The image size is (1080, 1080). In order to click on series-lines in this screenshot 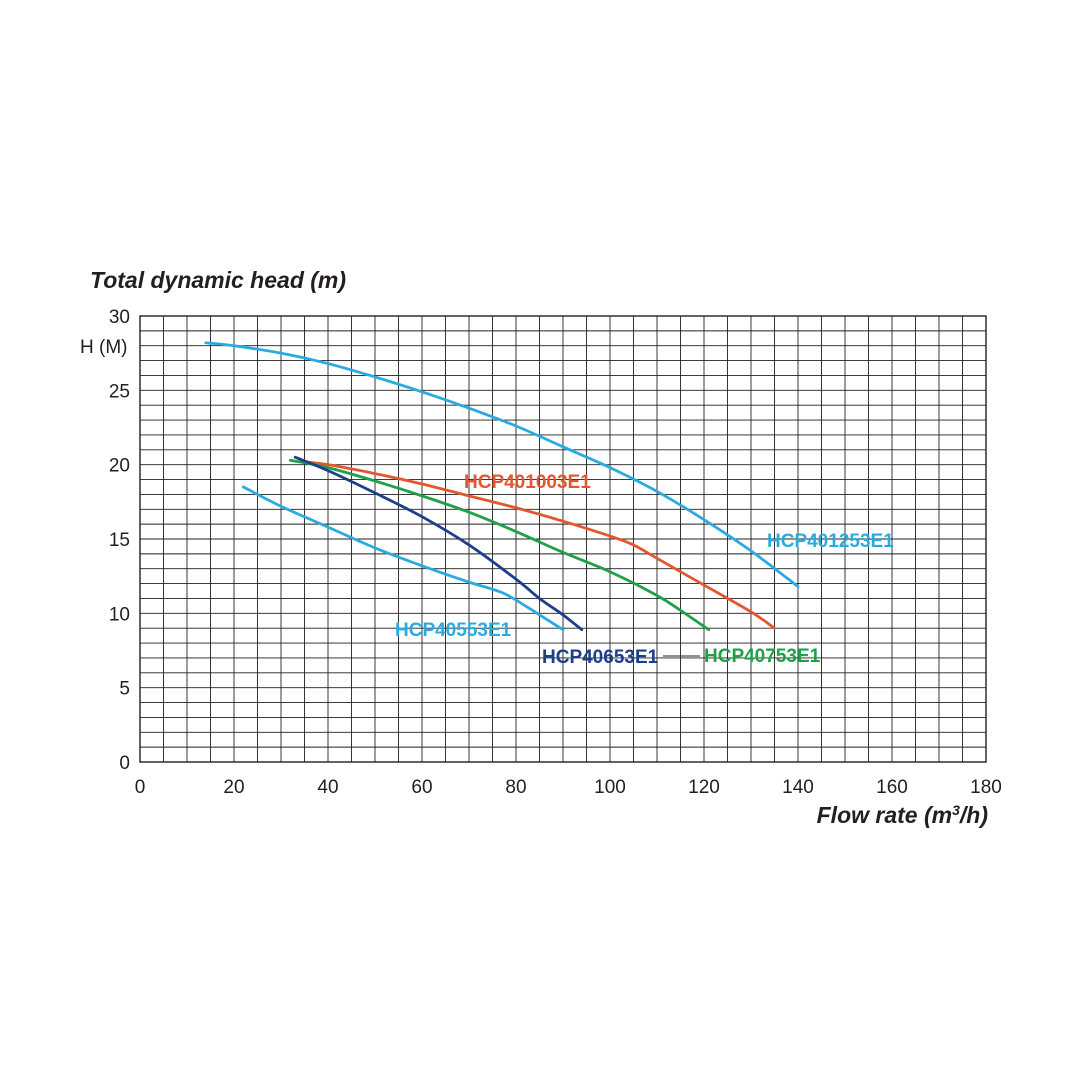, I will do `click(502, 486)`.